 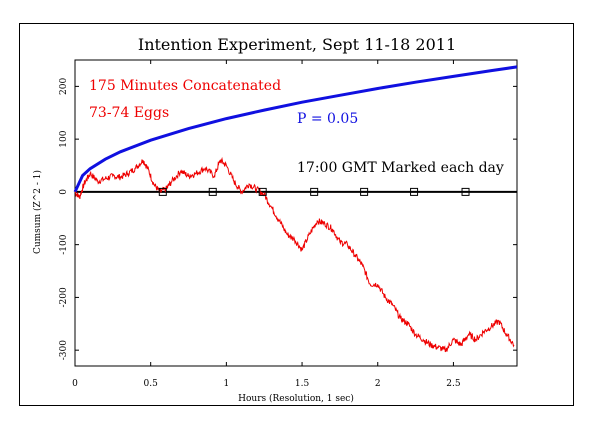 I want to click on y-axis-label: Cumsum (Z^2 - 1), so click(x=37, y=212).